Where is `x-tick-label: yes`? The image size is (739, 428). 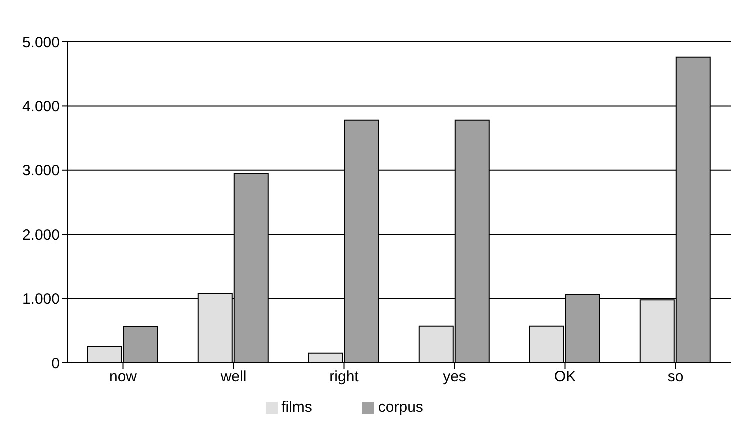
x-tick-label: yes is located at coordinates (454, 377).